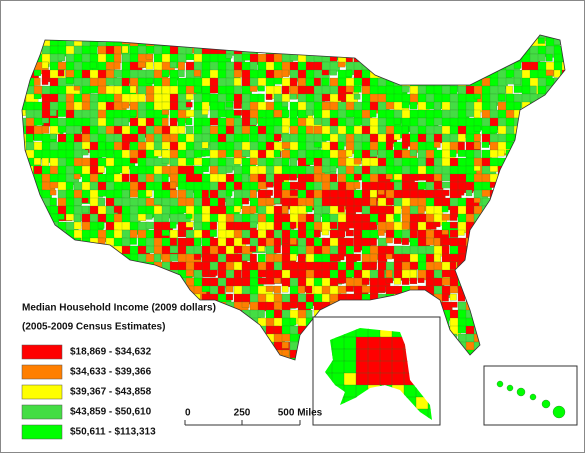 This screenshot has height=453, width=585. What do you see at coordinates (500, 384) in the screenshot?
I see `island` at bounding box center [500, 384].